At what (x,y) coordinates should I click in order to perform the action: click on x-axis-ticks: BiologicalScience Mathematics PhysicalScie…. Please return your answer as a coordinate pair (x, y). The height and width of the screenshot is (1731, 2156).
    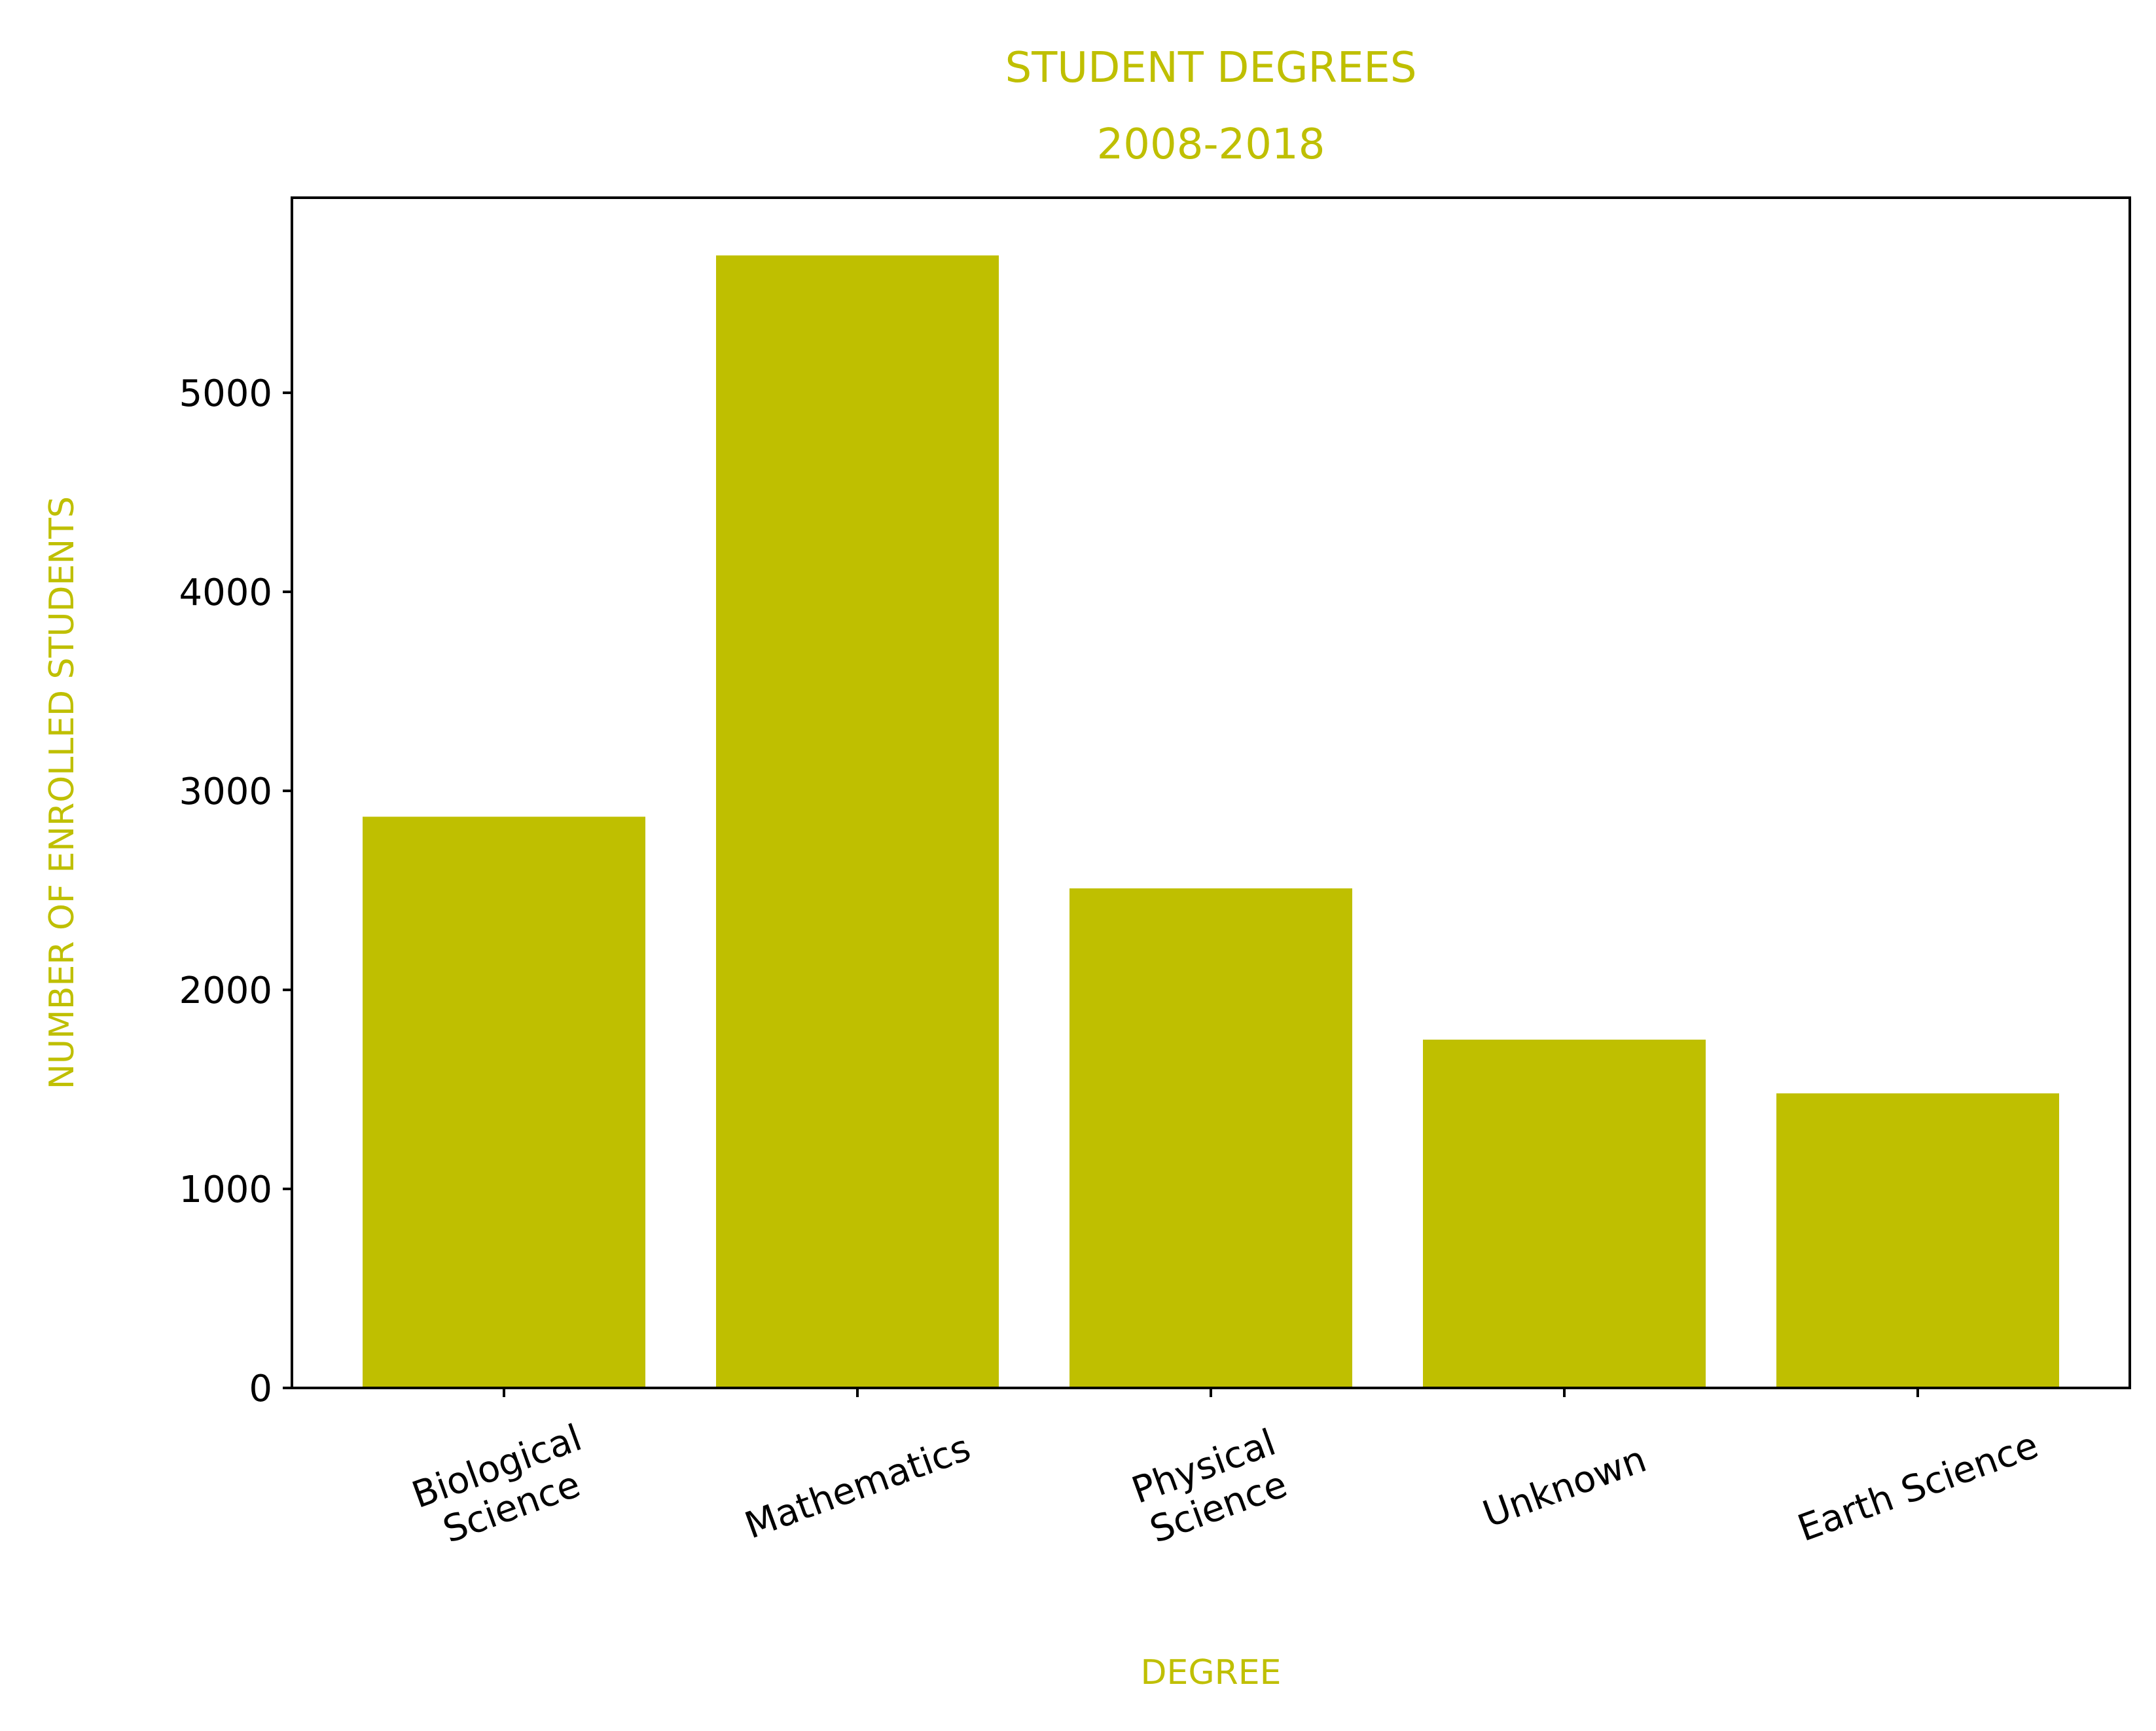
    Looking at the image, I should click on (1225, 1473).